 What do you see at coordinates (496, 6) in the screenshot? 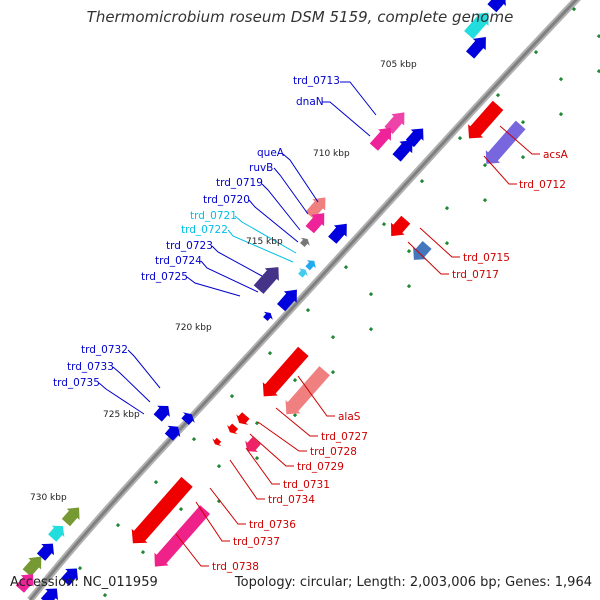
I see `gene-blue-top` at bounding box center [496, 6].